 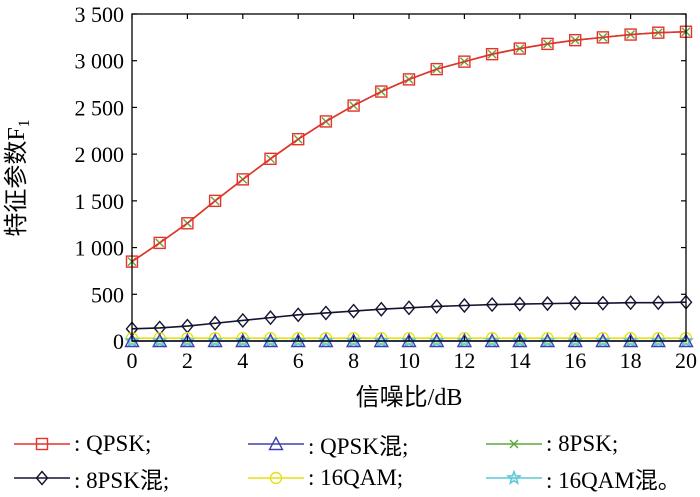 I want to click on legend-swatch-8psk-mixed, so click(x=42, y=478).